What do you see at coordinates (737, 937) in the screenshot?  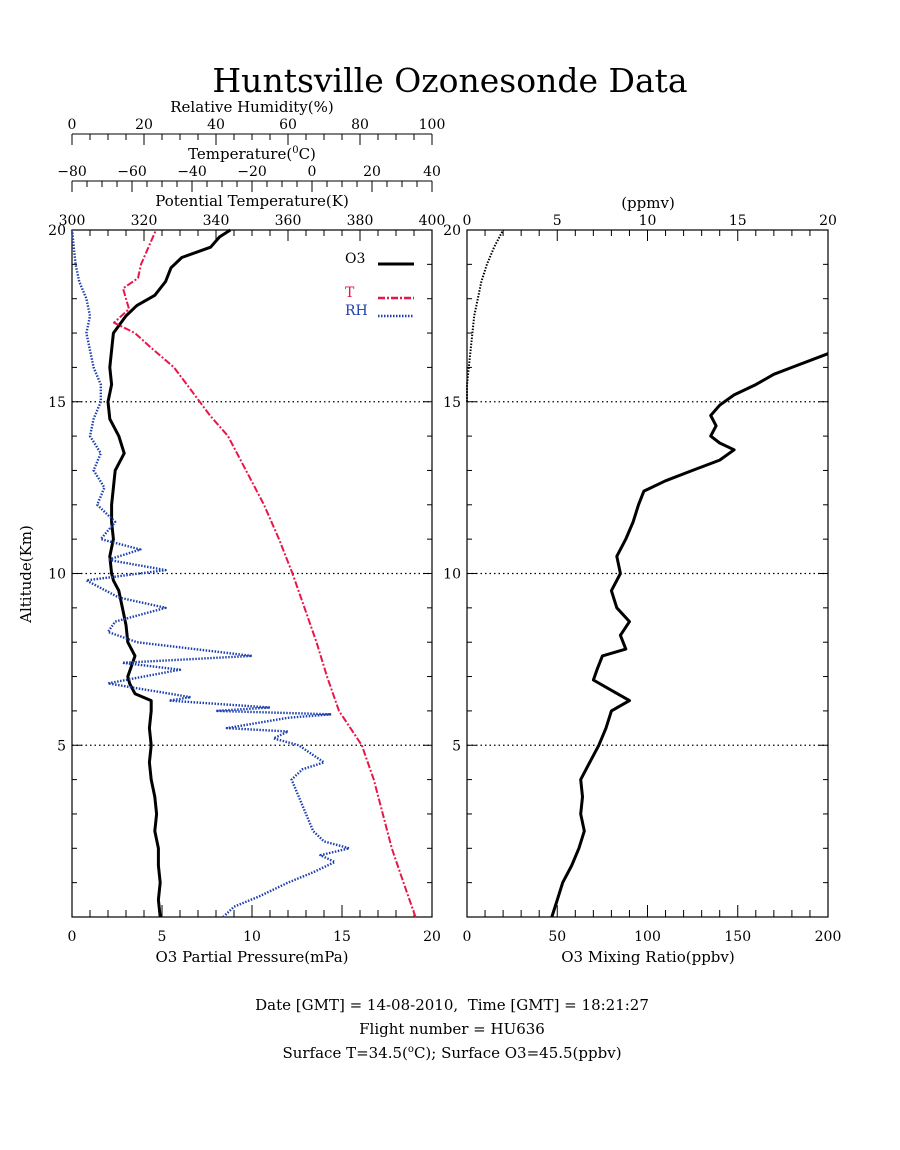 I see `x-tick-label-bottom: 150` at bounding box center [737, 937].